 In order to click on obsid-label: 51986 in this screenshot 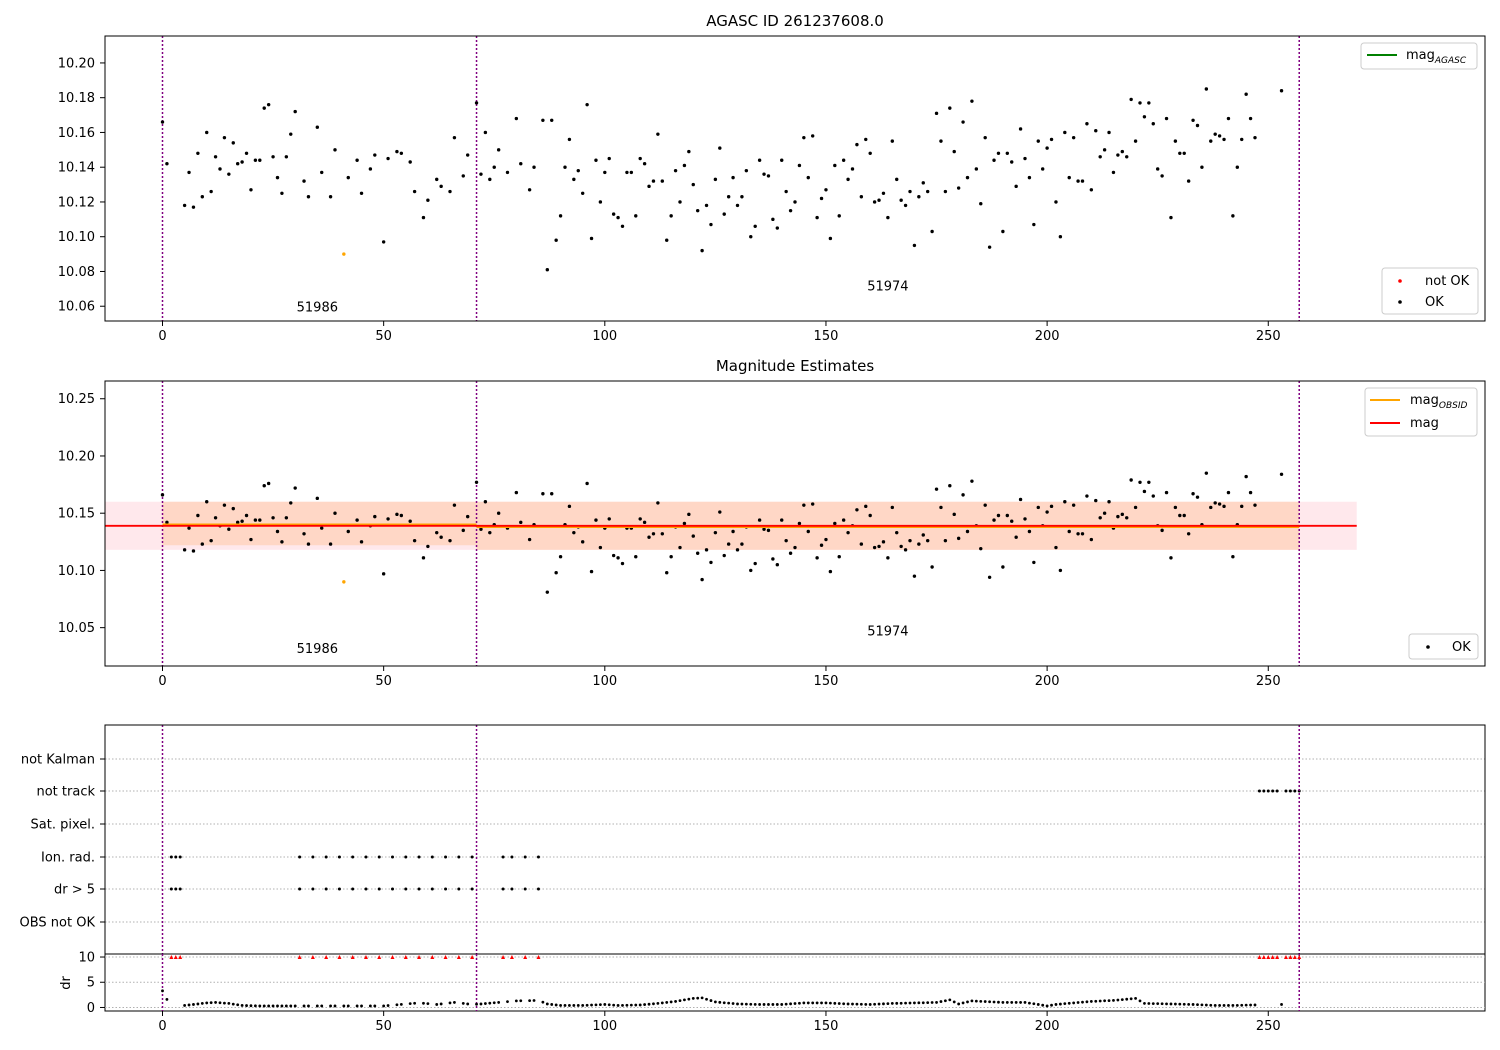, I will do `click(317, 307)`.